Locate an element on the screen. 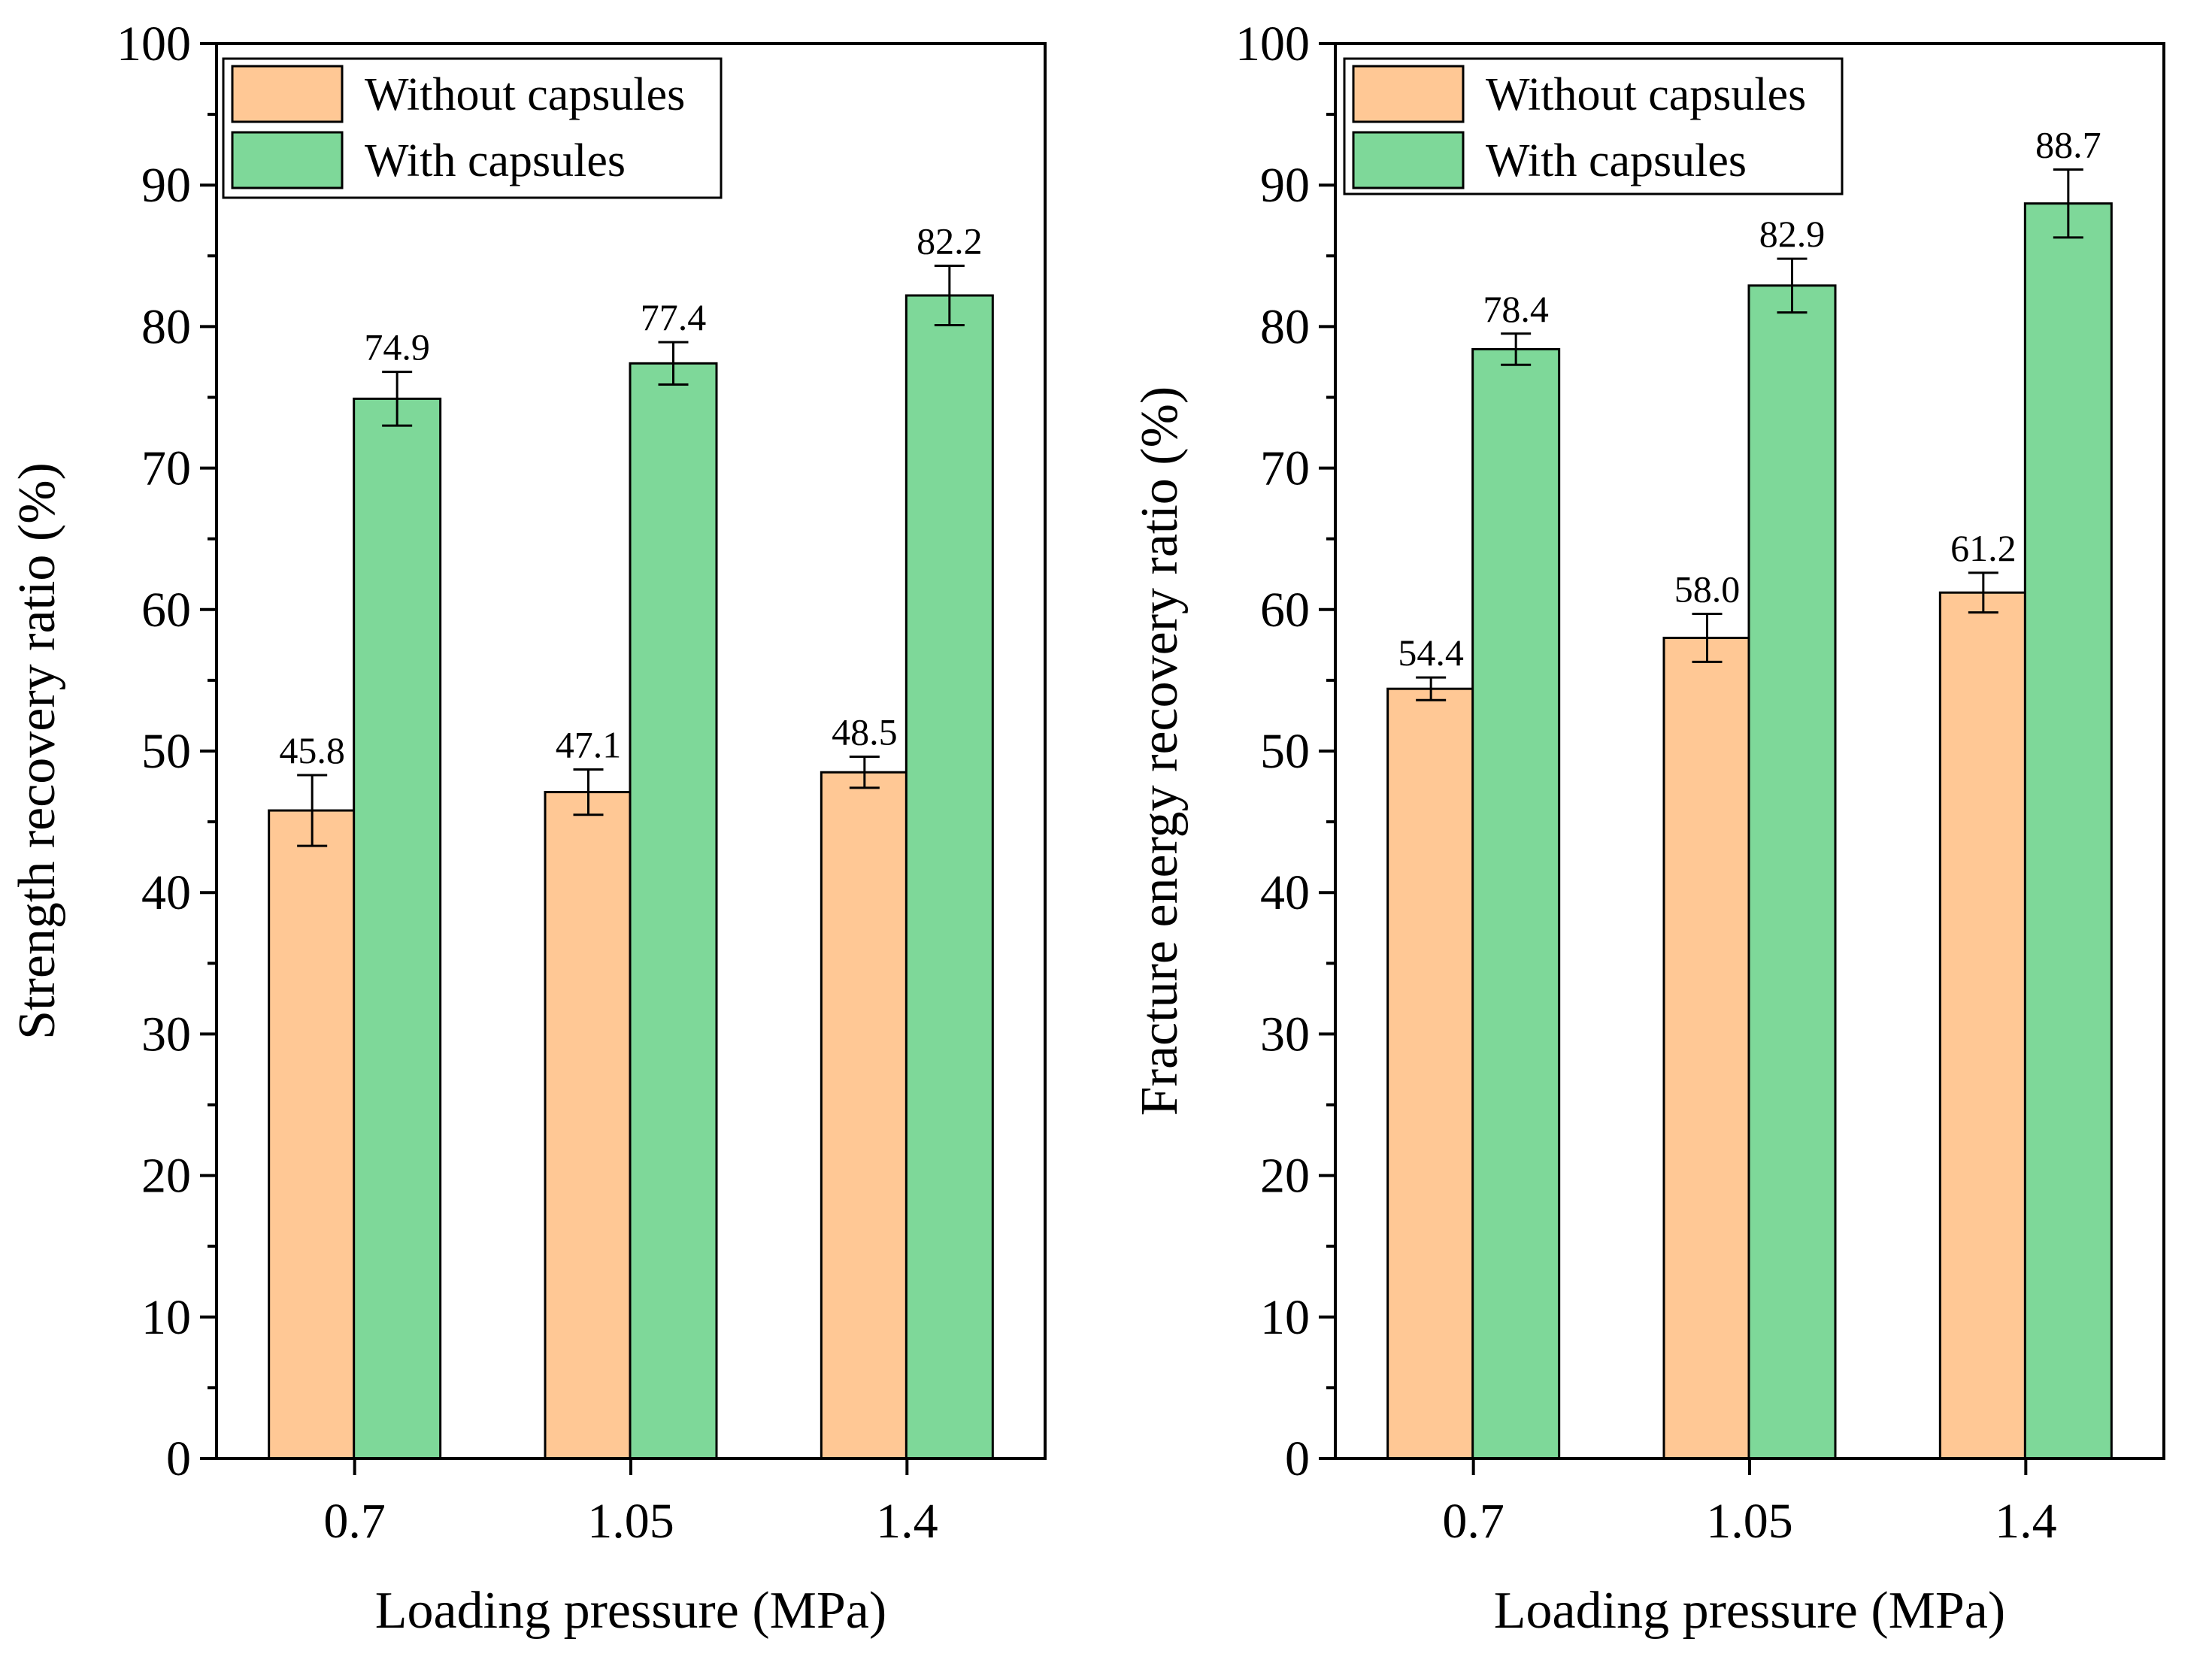 Image resolution: width=2212 pixels, height=1666 pixels. data-label: 54.4 is located at coordinates (1431, 653).